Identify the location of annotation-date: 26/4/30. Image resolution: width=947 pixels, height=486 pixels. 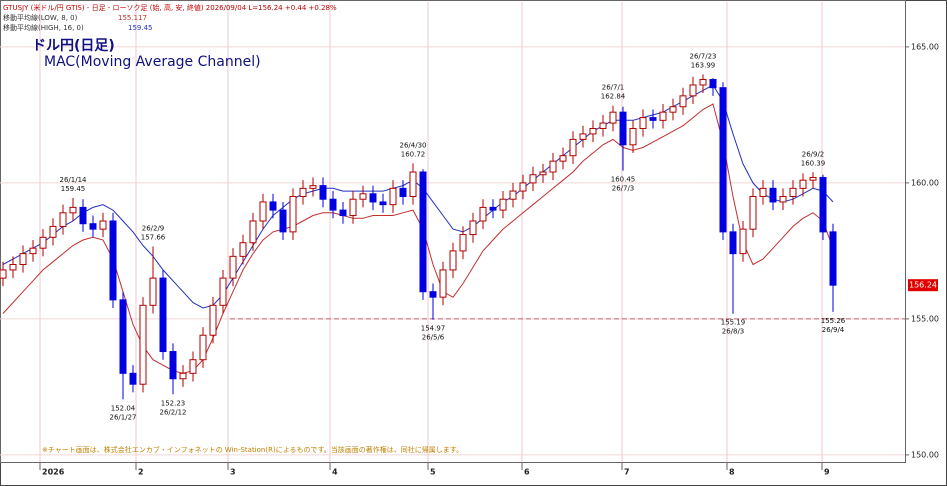
(413, 145).